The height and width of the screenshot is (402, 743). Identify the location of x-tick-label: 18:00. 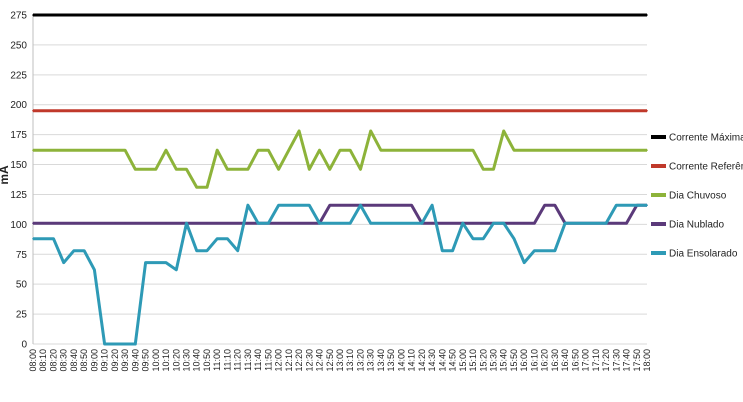
(647, 360).